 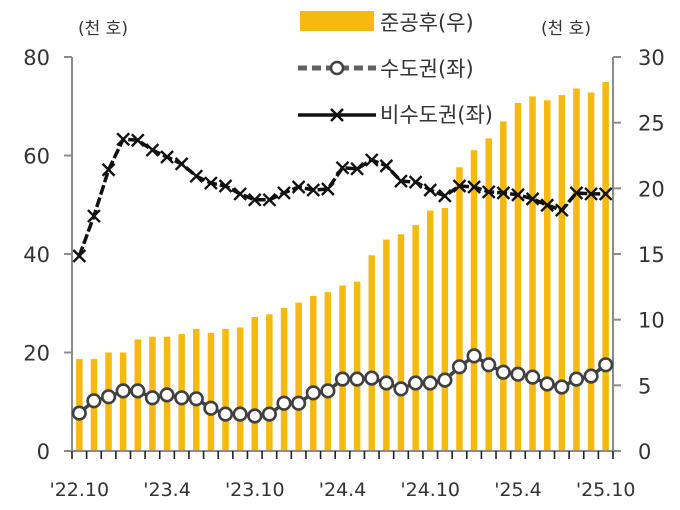 What do you see at coordinates (427, 69) in the screenshot?
I see `legend-metro-label: 수도권(좌)` at bounding box center [427, 69].